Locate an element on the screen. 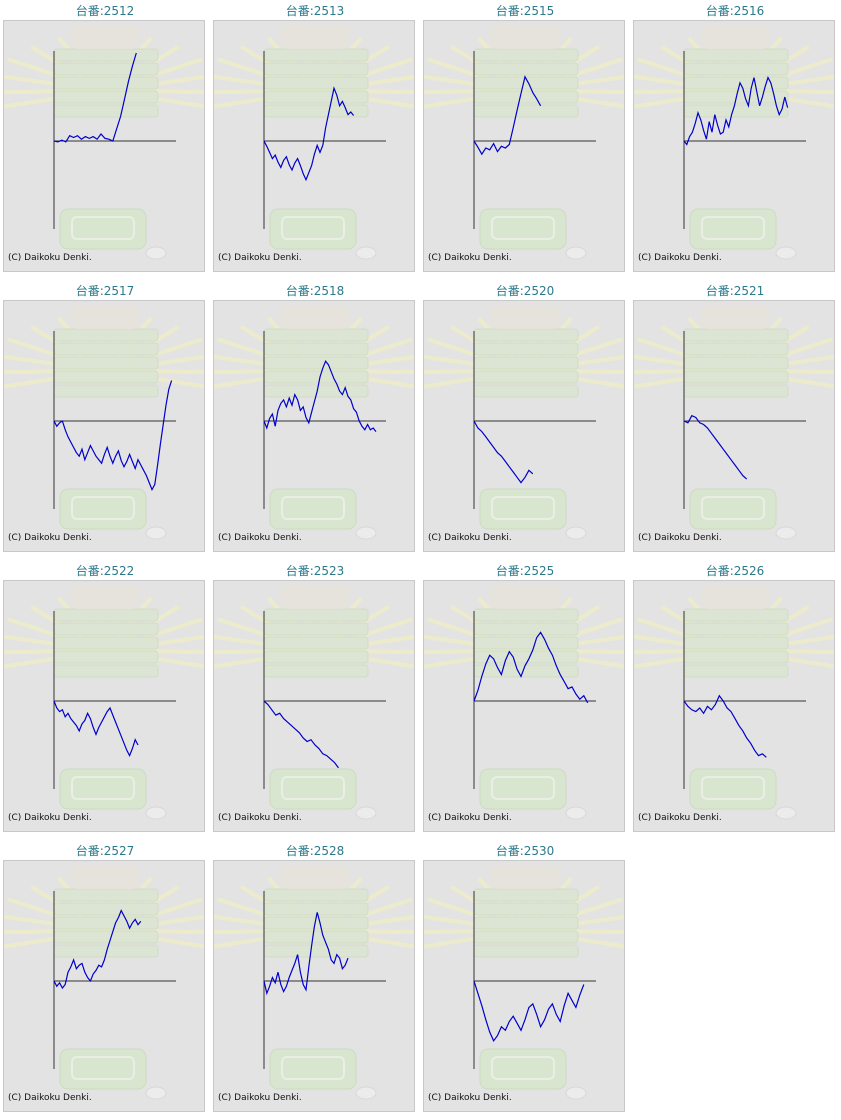 This screenshot has height=1120, width=841. chart-cell: 台番:2515 (C) Daikoku Denki. is located at coordinates (525, 140).